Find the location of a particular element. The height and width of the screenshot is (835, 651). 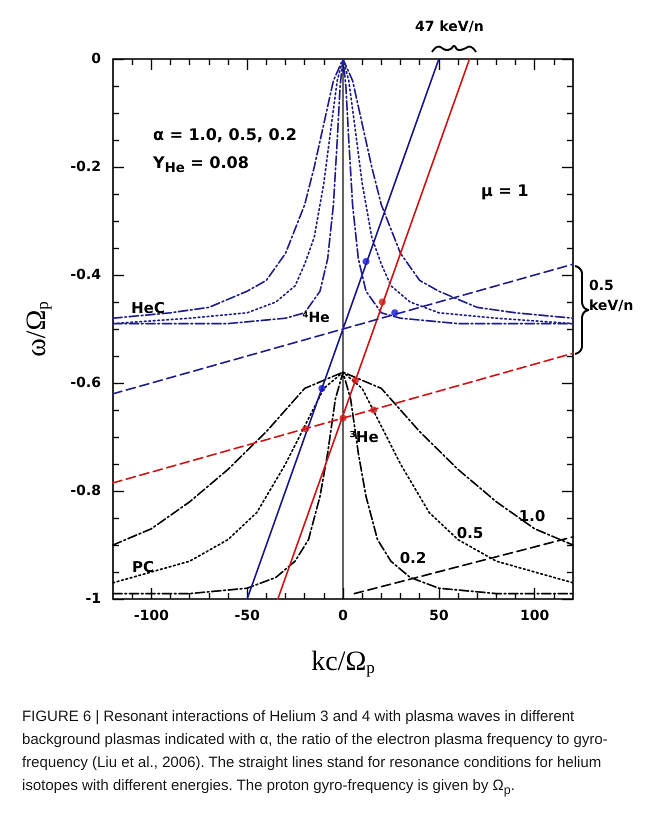

x-tick-label: -100 is located at coordinates (152, 616).